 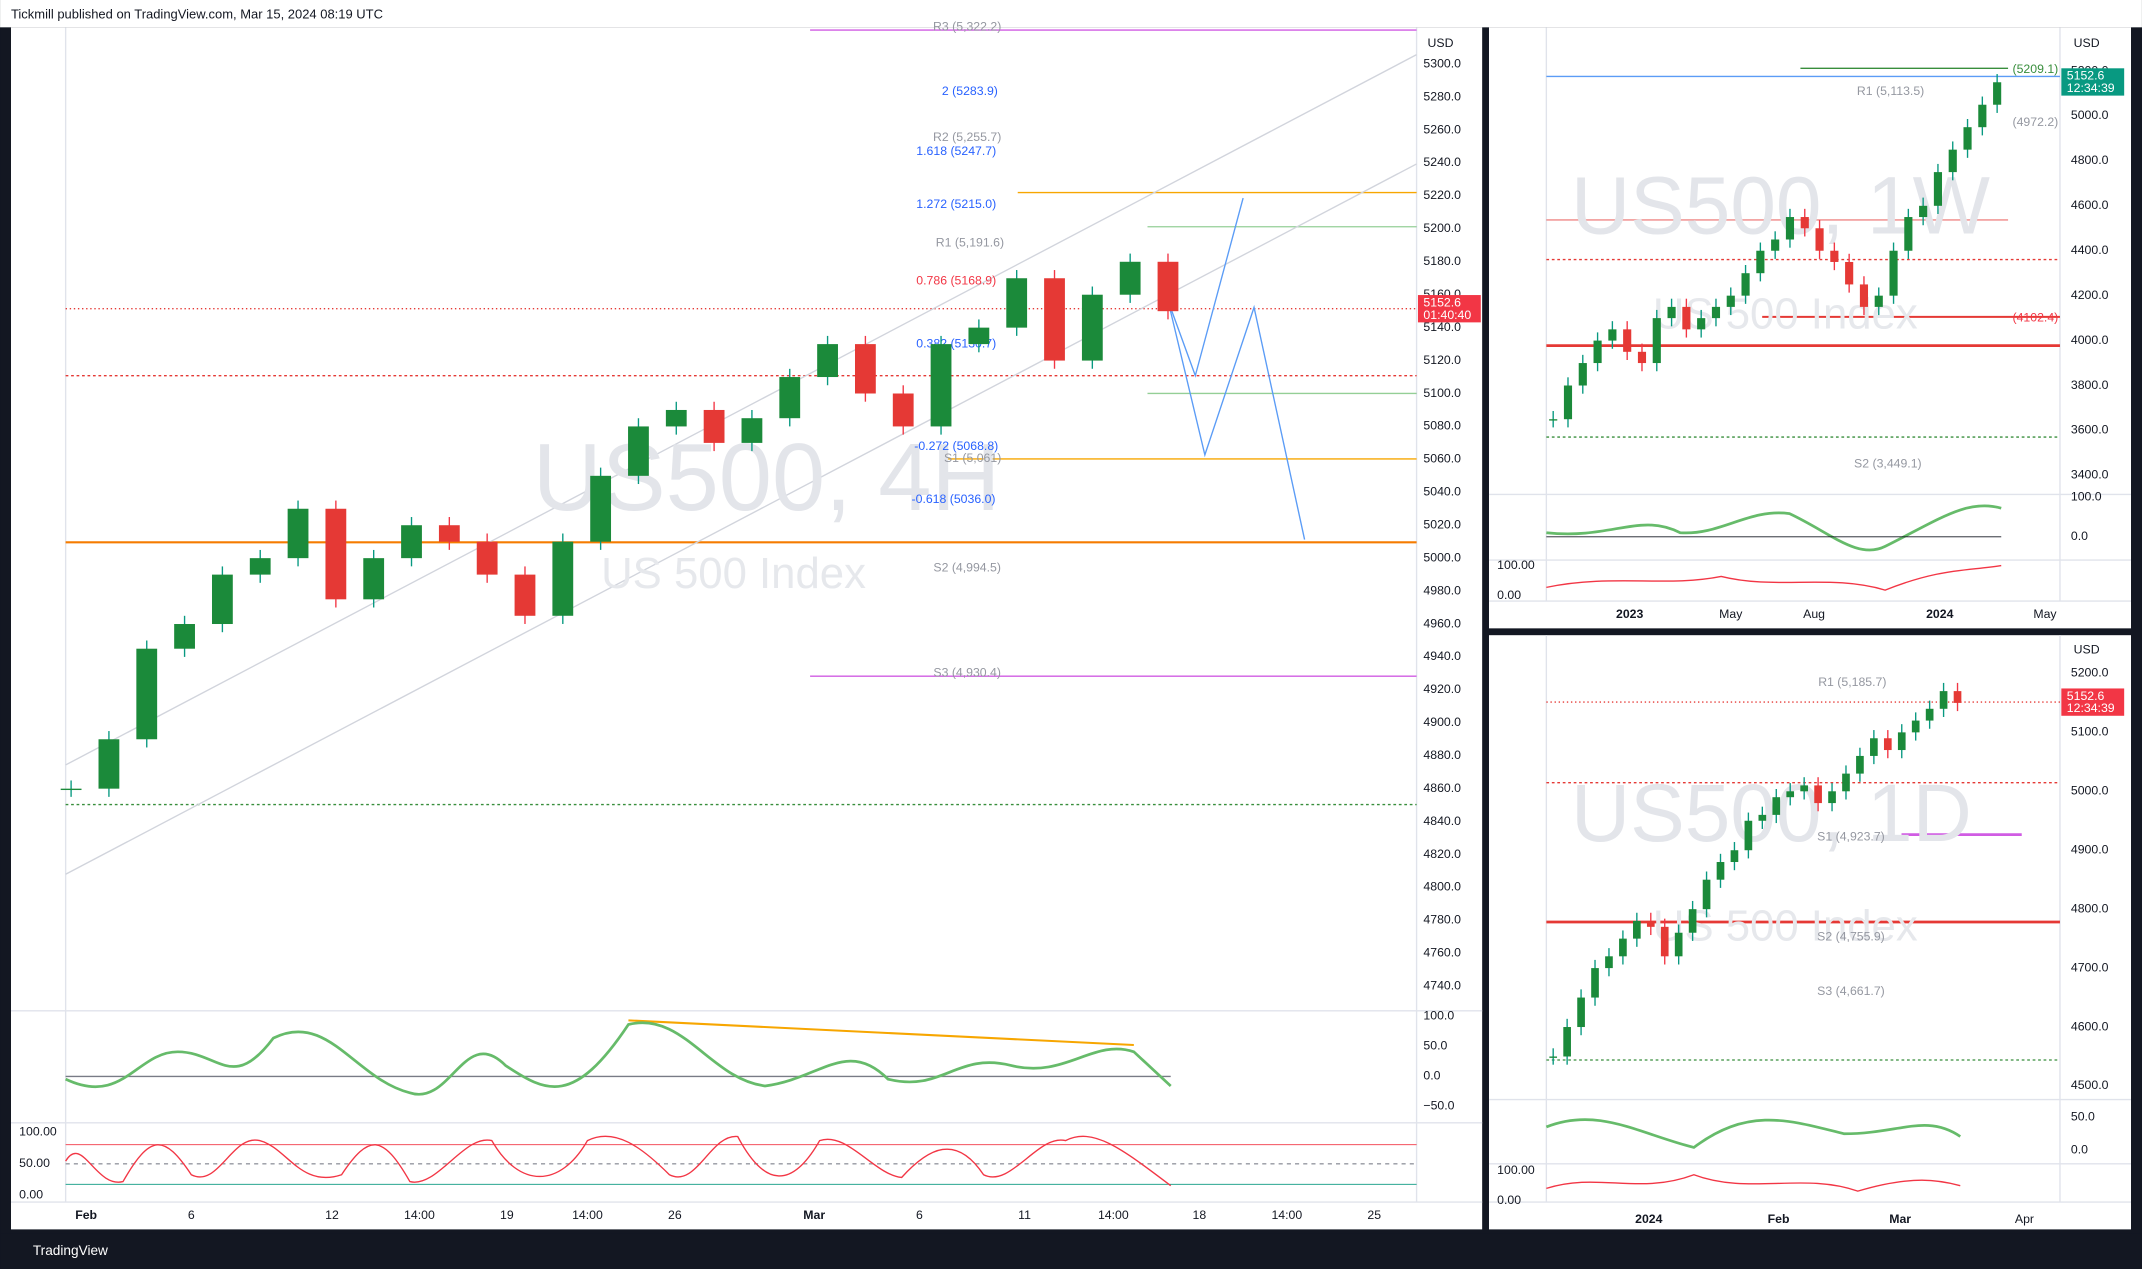 What do you see at coordinates (1888, 464) in the screenshot?
I see `level-label: S2 (3,449.1)` at bounding box center [1888, 464].